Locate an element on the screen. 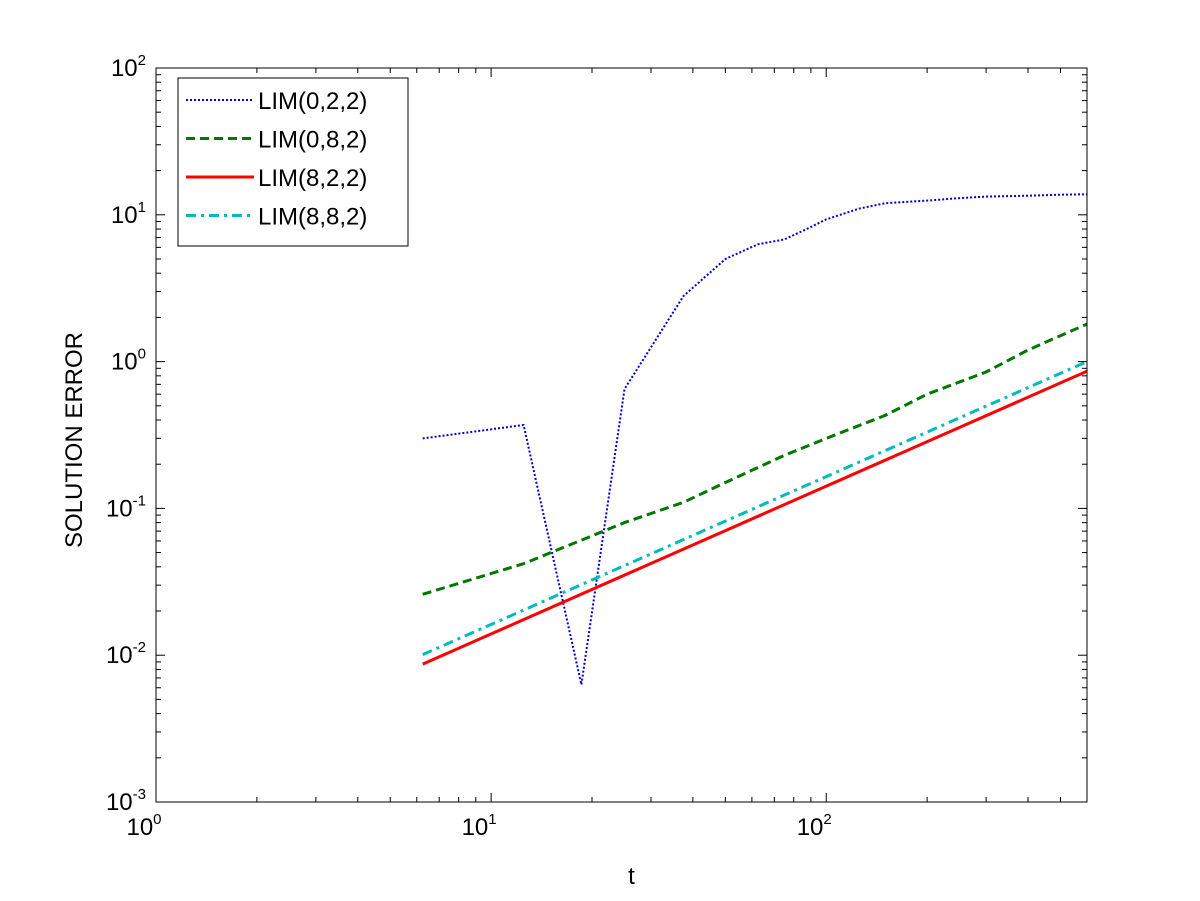 This screenshot has width=1200, height=901. x-axis-label: t is located at coordinates (631, 876).